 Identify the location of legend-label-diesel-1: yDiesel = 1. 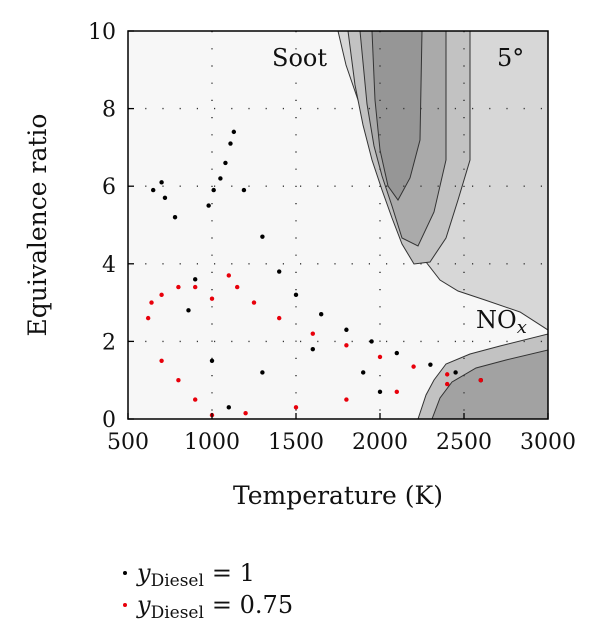
(195, 575).